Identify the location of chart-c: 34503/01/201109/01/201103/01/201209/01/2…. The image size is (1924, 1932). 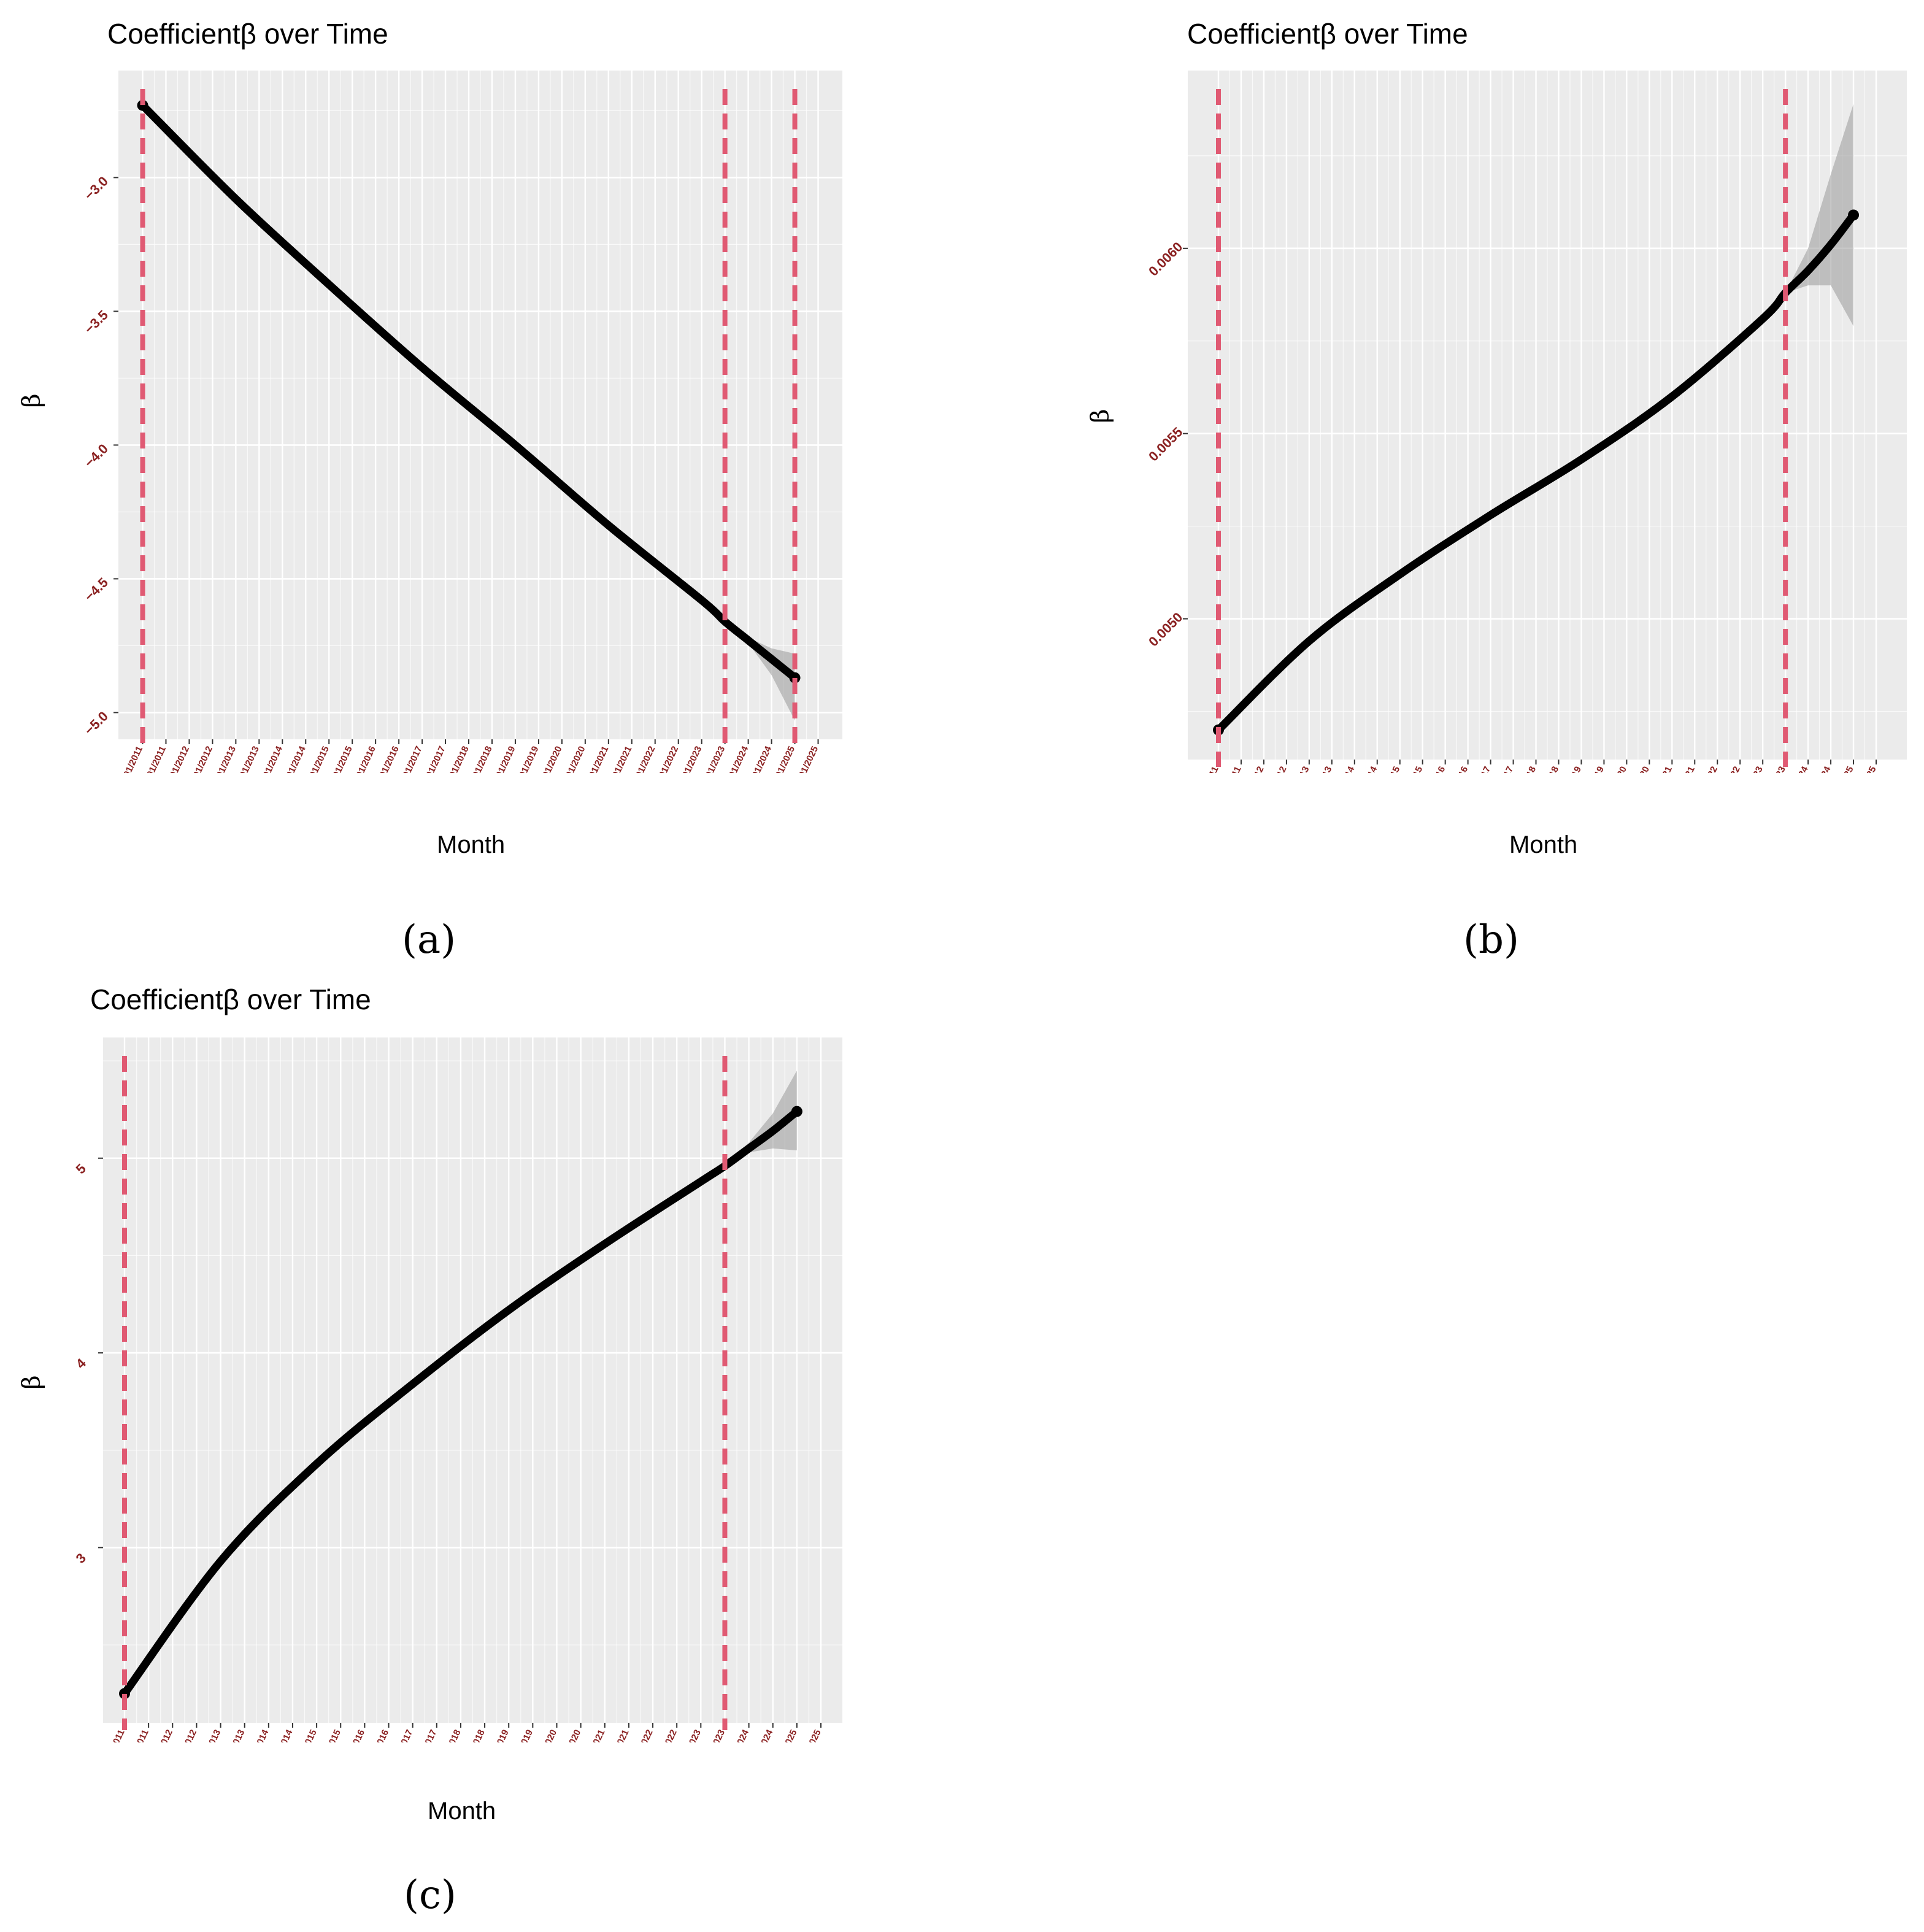
(457, 1389).